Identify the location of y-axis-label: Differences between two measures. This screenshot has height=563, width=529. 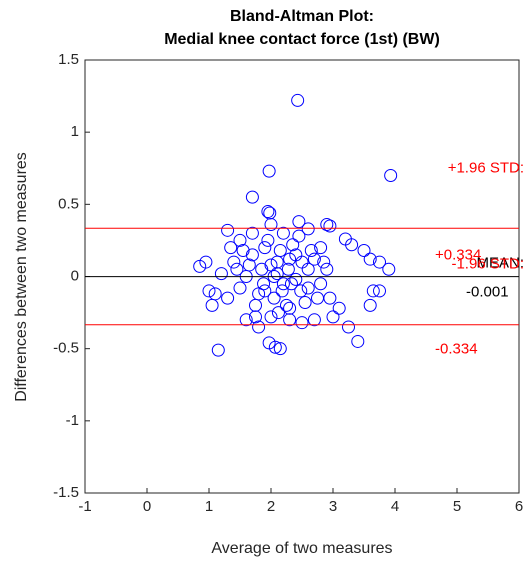
(21, 277).